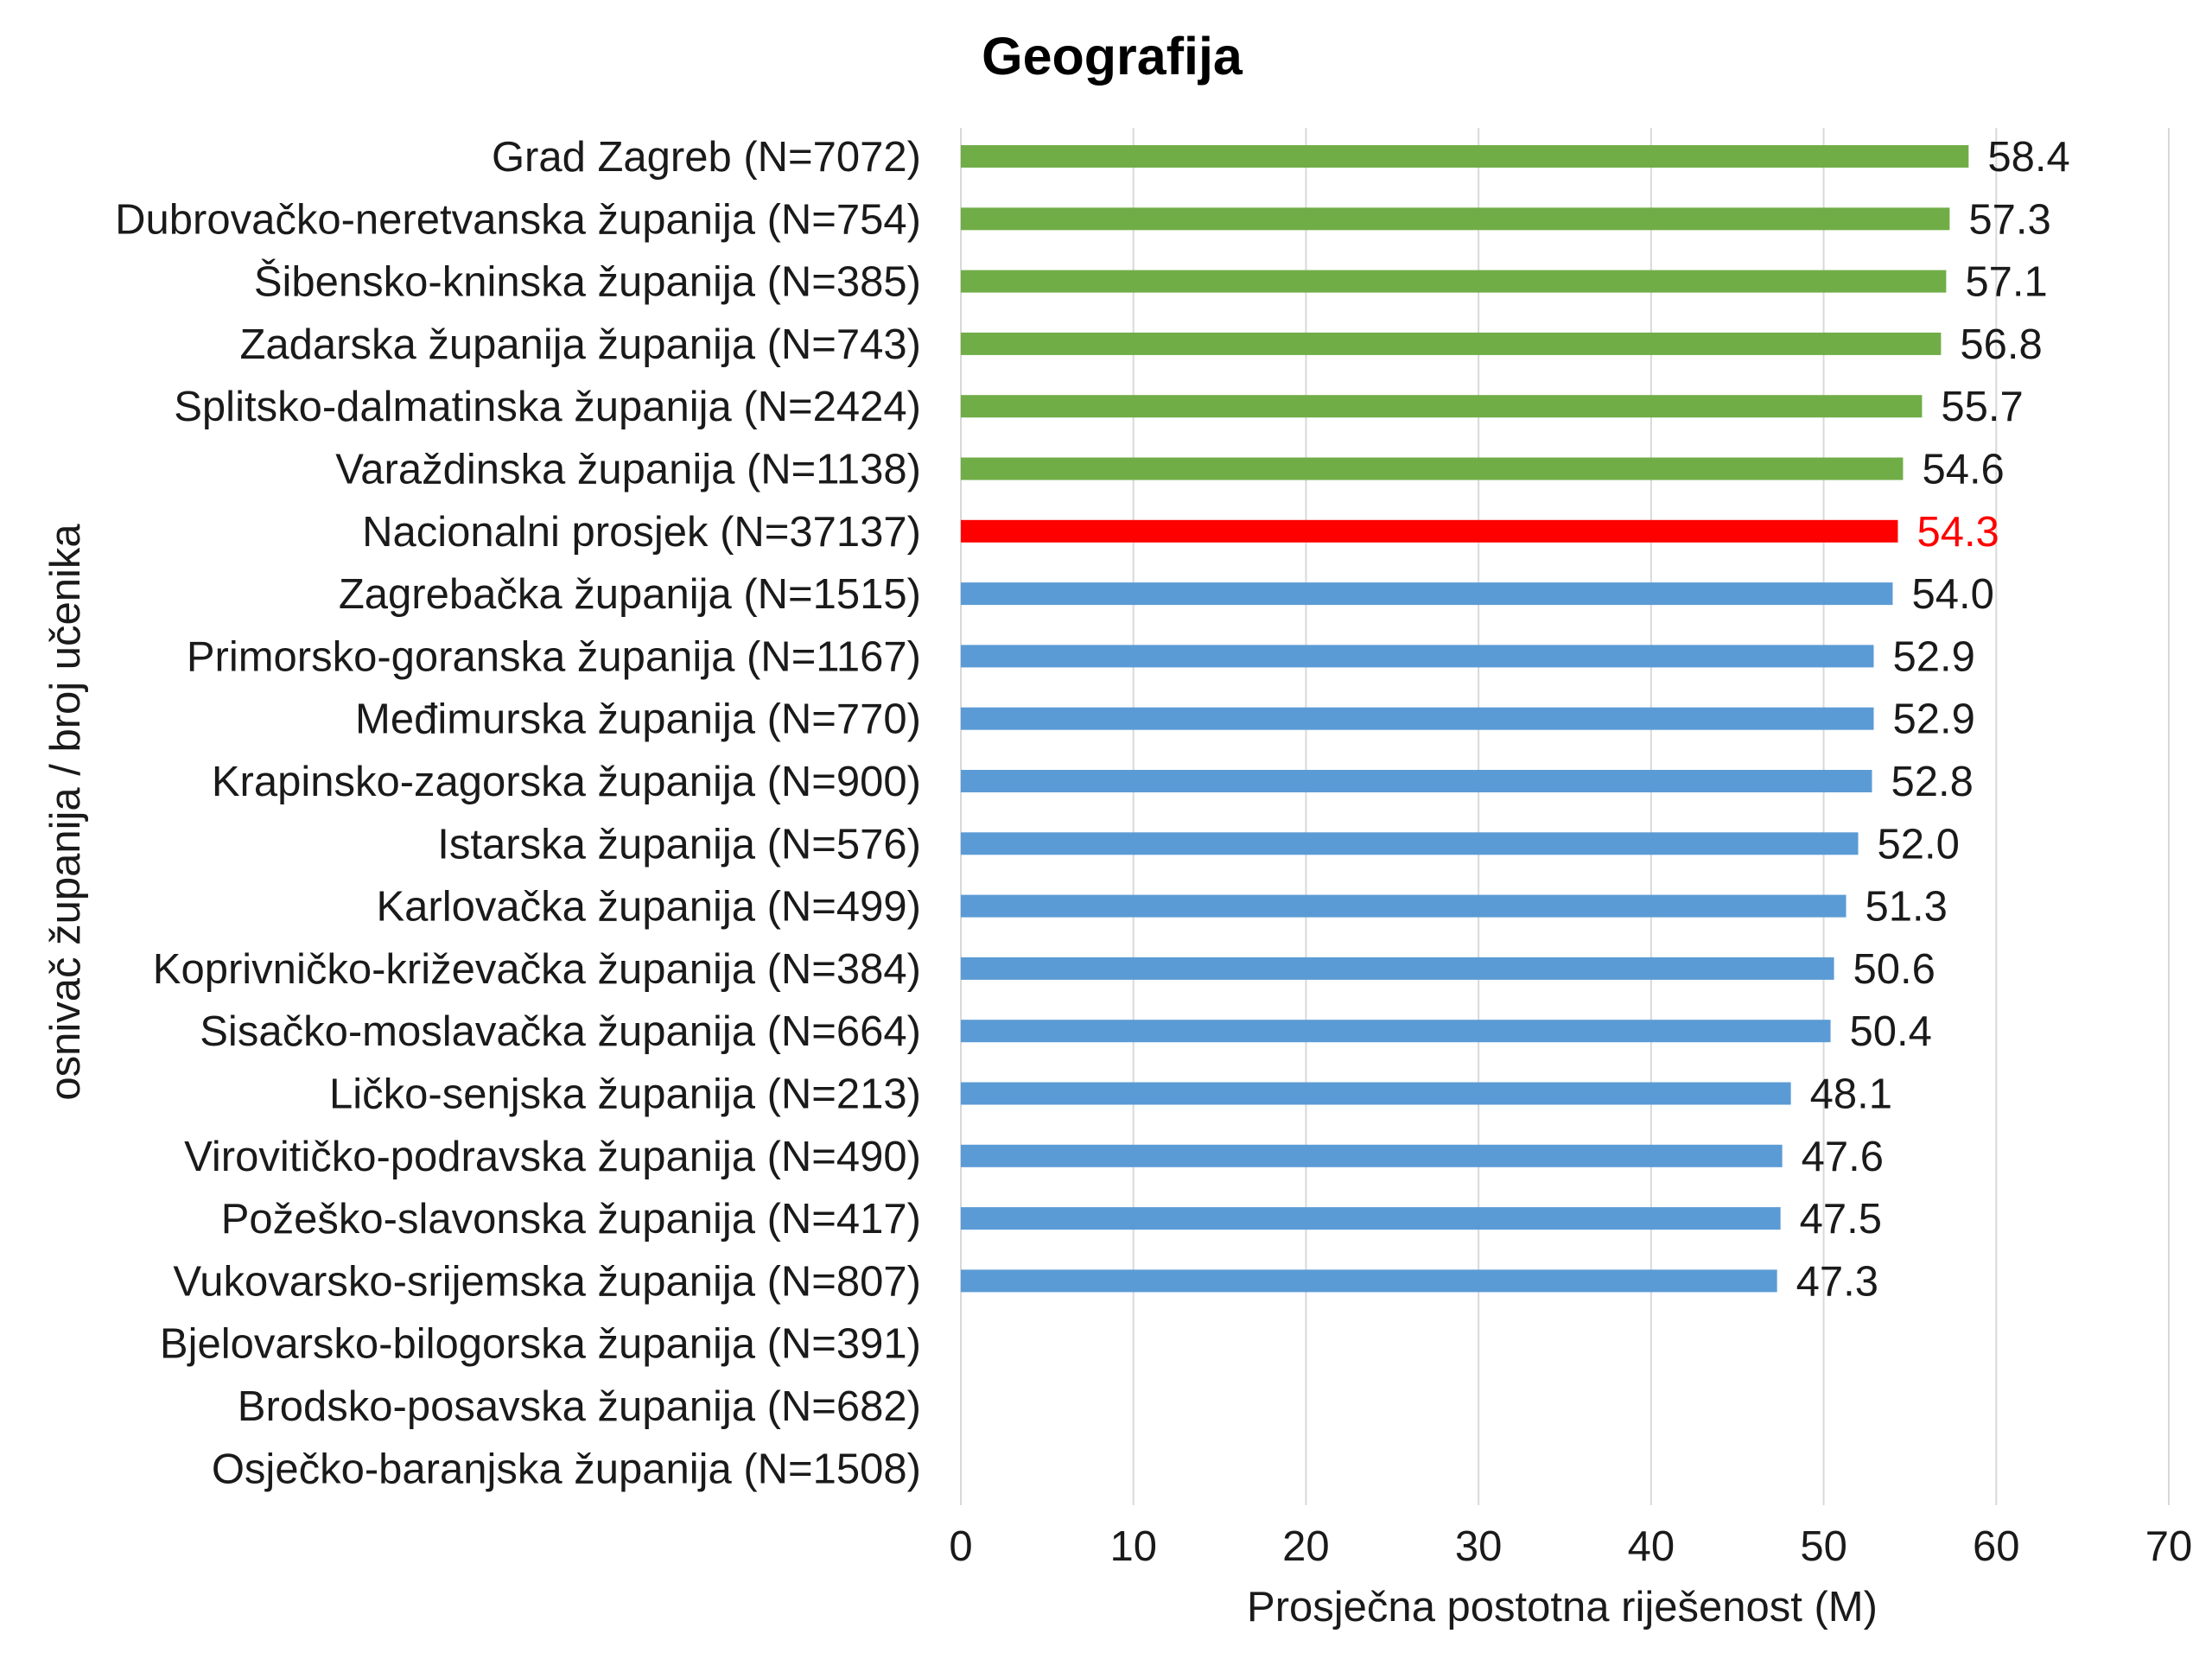 The image size is (2212, 1659). Describe the element at coordinates (1932, 782) in the screenshot. I see `value-label: 52.8` at that location.